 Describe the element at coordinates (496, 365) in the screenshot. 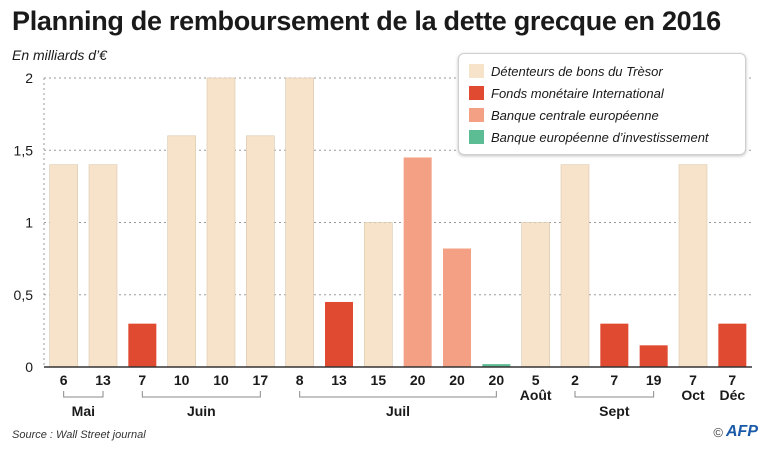

I see `bar-bei` at that location.